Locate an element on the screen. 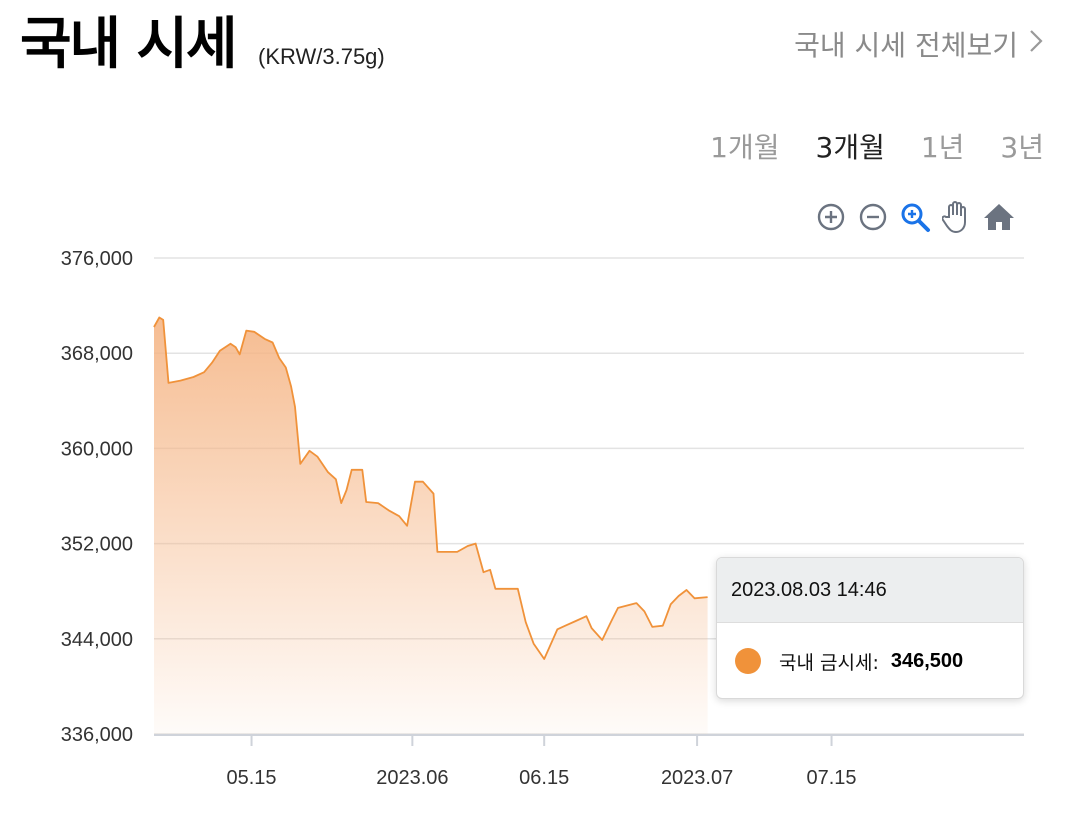 The image size is (1070, 816). tooltip-date: 2023.08.03 14:46 is located at coordinates (870, 590).